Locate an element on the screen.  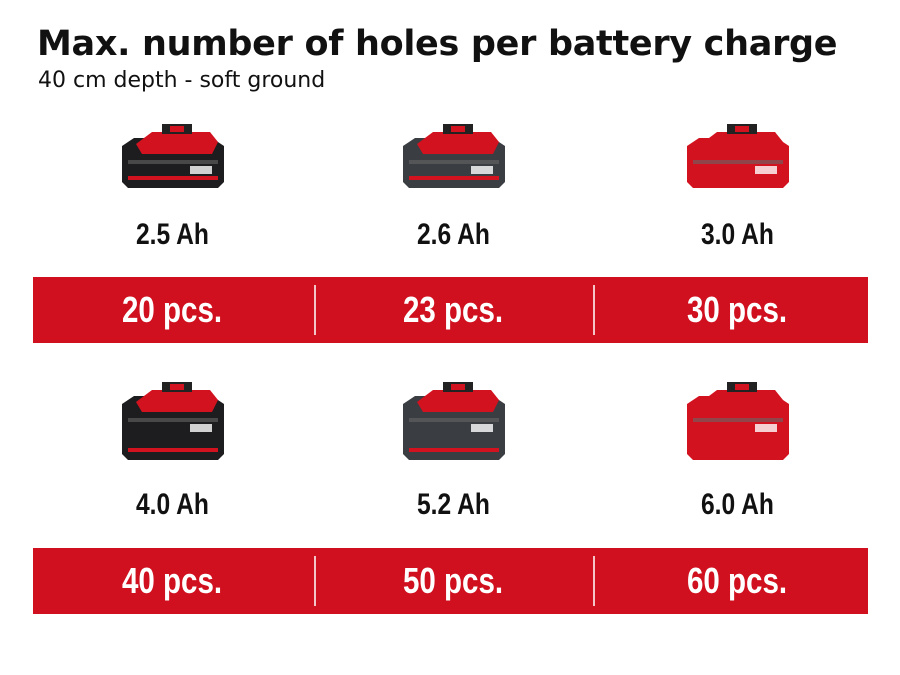
battery-card: 2.6 Ah is located at coordinates (453, 190).